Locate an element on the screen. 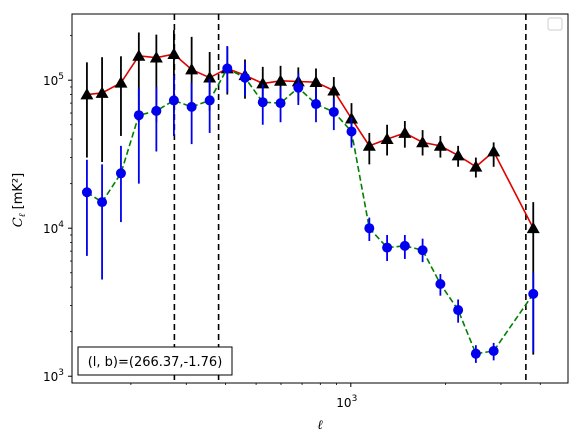 The height and width of the screenshot is (441, 580). y-tick-label: 10⁵ is located at coordinates (53, 80).